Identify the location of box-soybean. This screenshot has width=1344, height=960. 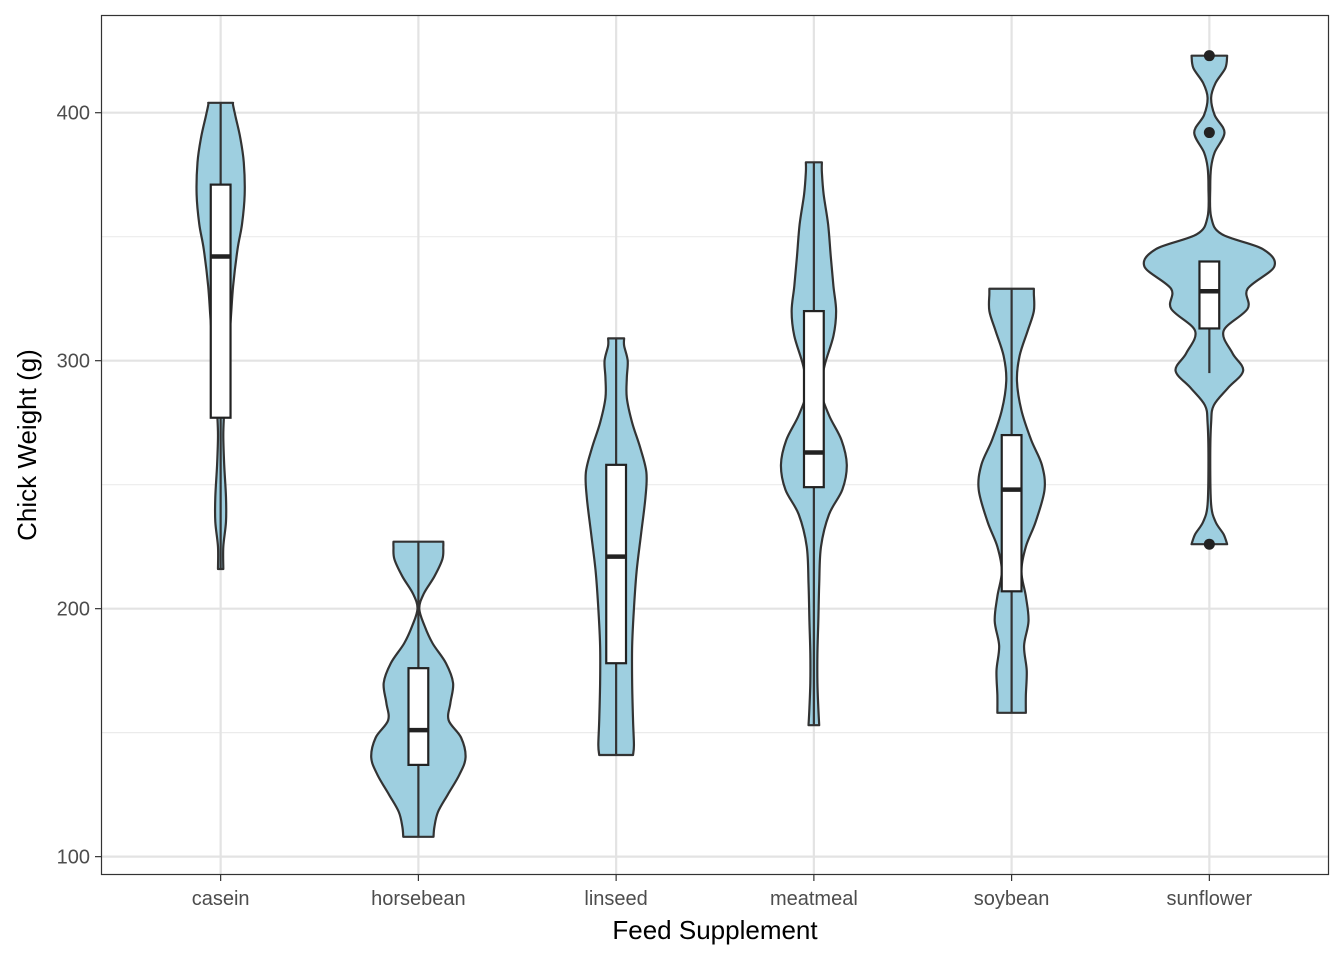
(1011, 513).